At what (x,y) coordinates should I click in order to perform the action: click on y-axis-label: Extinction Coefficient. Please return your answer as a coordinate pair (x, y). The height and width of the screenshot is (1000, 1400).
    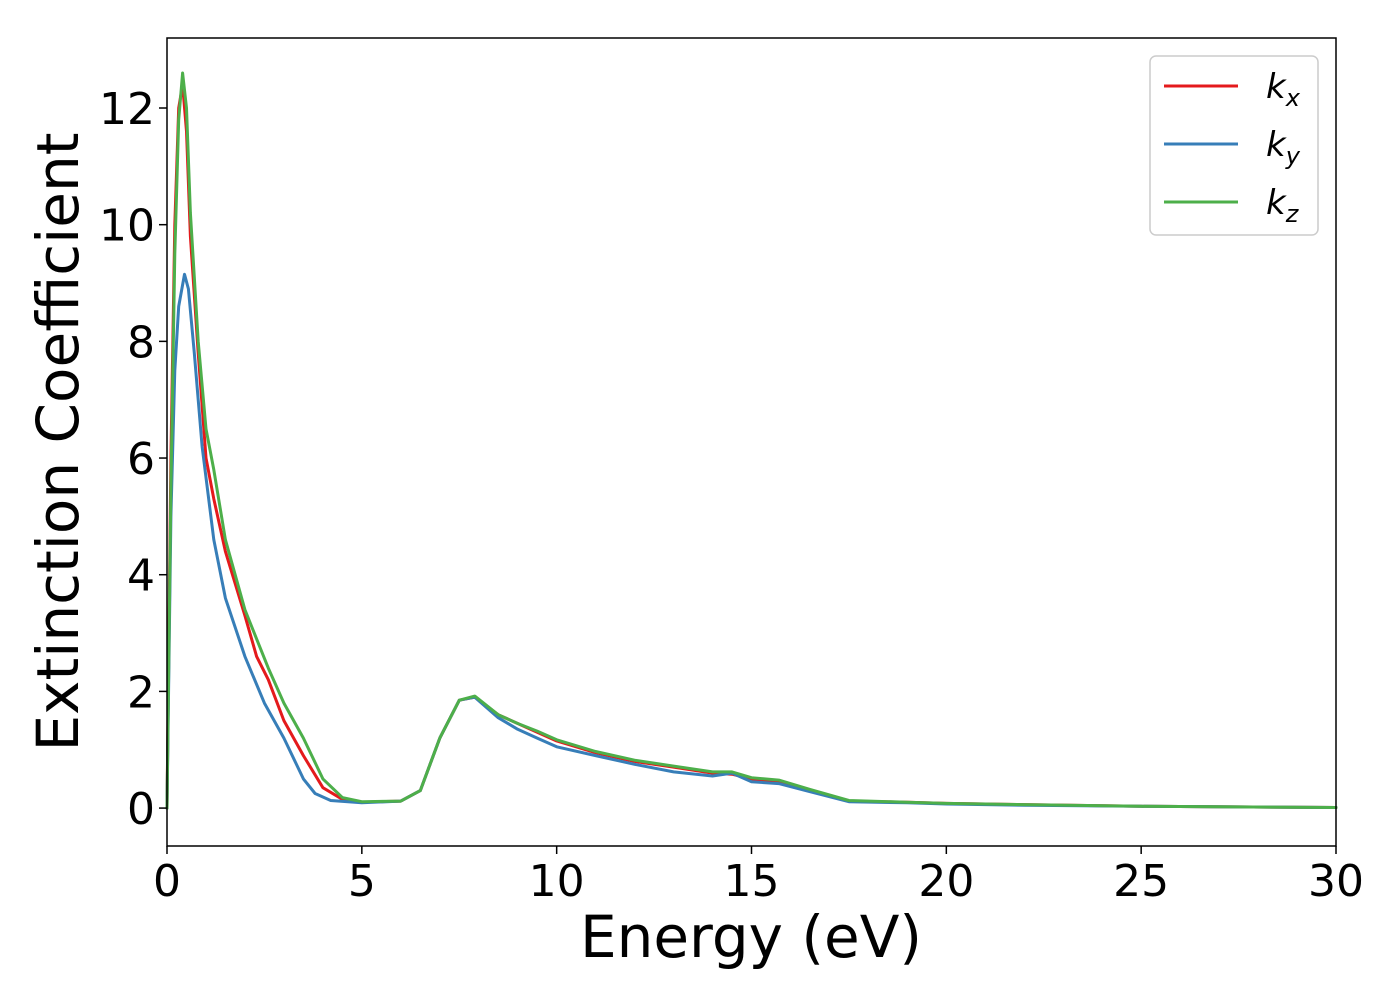
    Looking at the image, I should click on (58, 442).